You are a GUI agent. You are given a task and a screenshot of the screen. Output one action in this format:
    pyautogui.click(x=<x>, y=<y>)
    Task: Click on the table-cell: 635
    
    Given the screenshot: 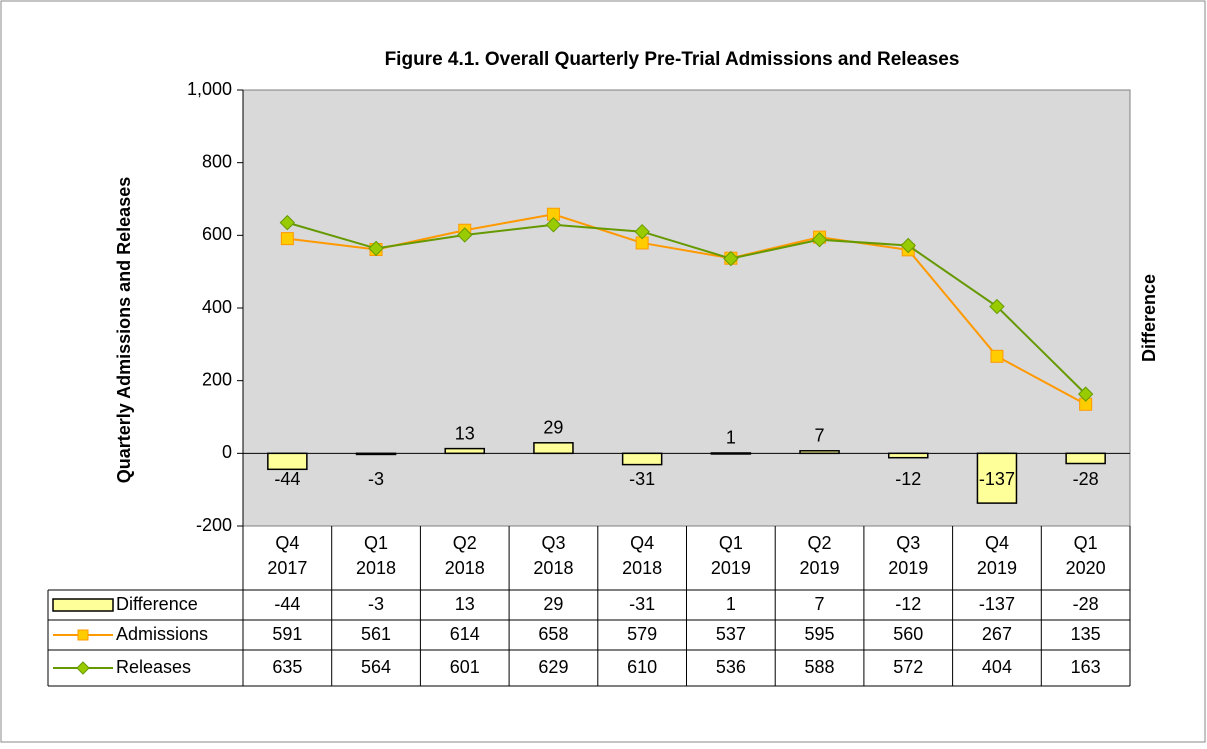 What is the action you would take?
    pyautogui.click(x=287, y=667)
    